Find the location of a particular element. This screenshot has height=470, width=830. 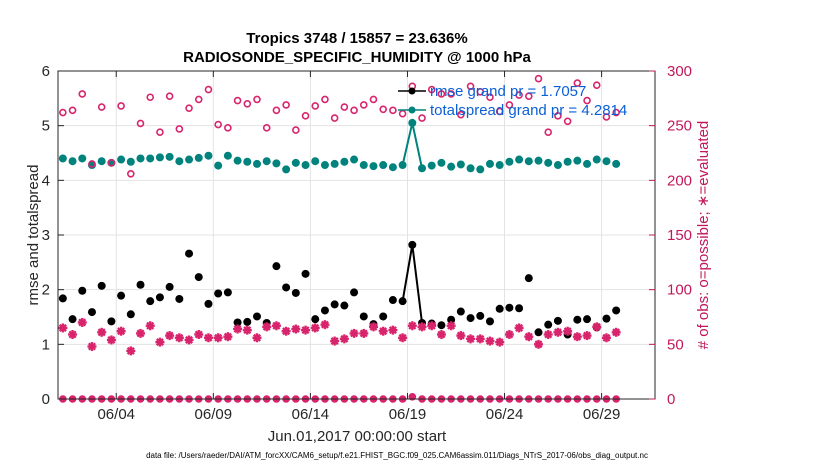

y-right-tick-label: 250 is located at coordinates (679, 126).